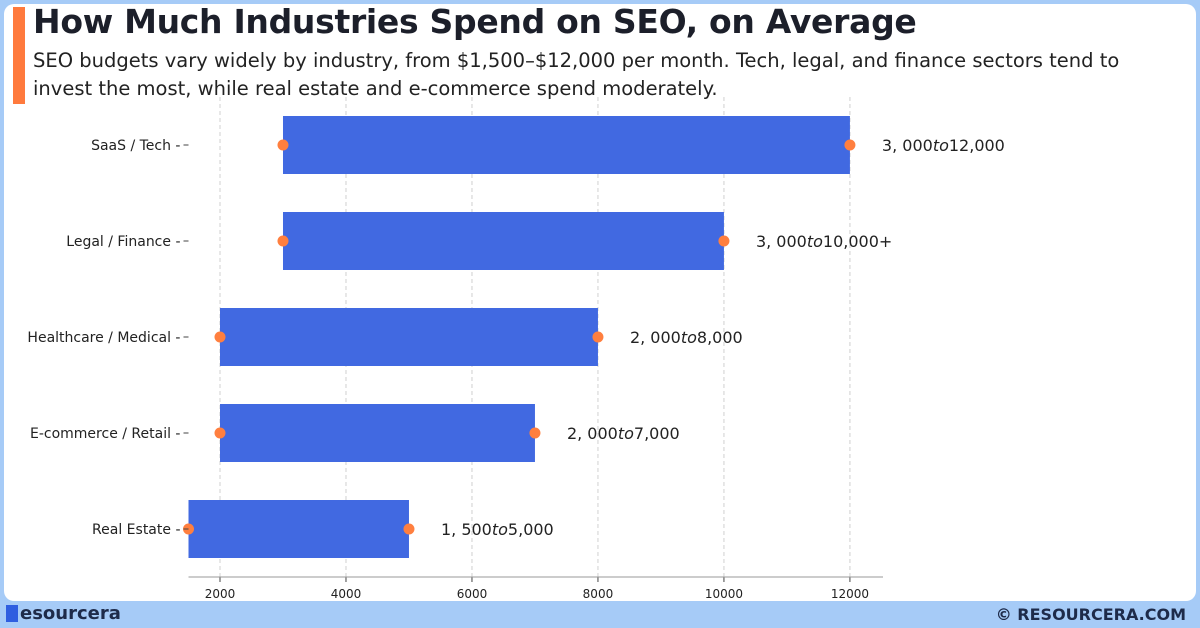 The width and height of the screenshot is (1200, 628). Describe the element at coordinates (686, 337) in the screenshot. I see `data-label: 2, 000to8,000` at that location.